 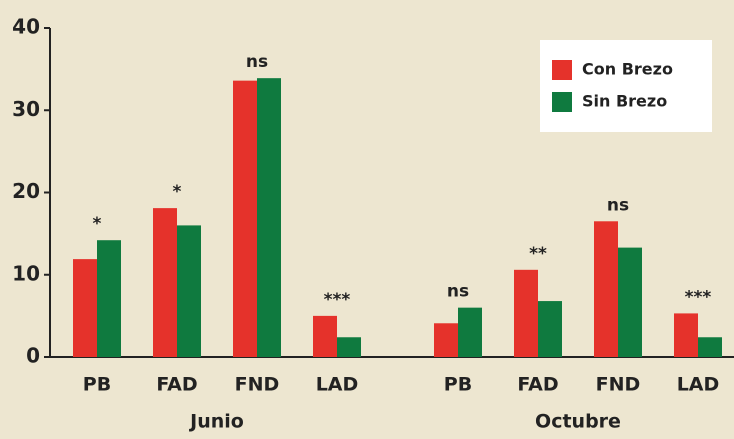 What do you see at coordinates (26, 273) in the screenshot?
I see `y-tick-label: 10` at bounding box center [26, 273].